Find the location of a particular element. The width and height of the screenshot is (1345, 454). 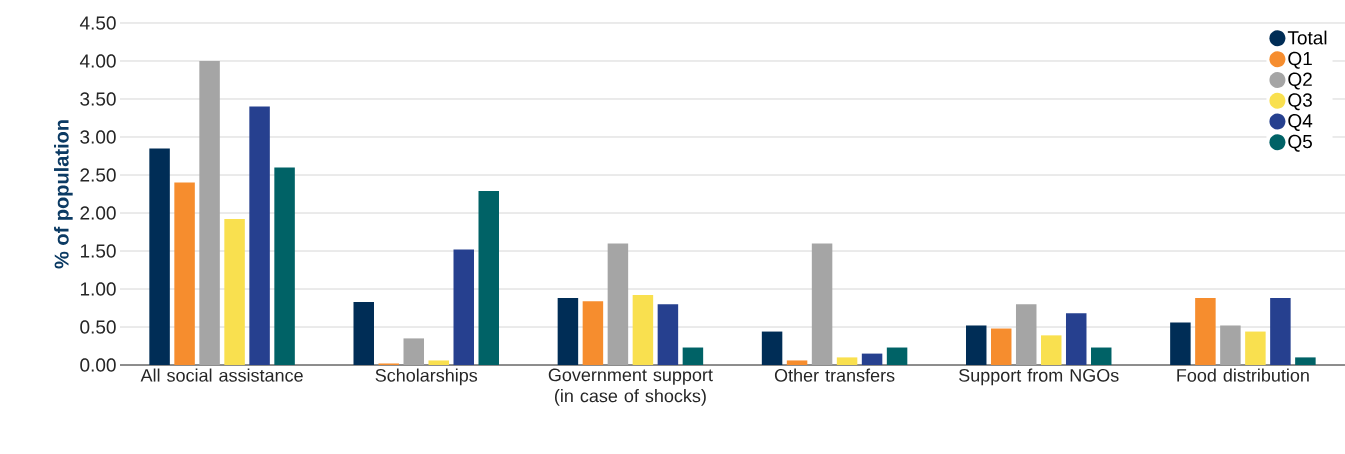

y-tick-label: 4.00 is located at coordinates (97, 61).